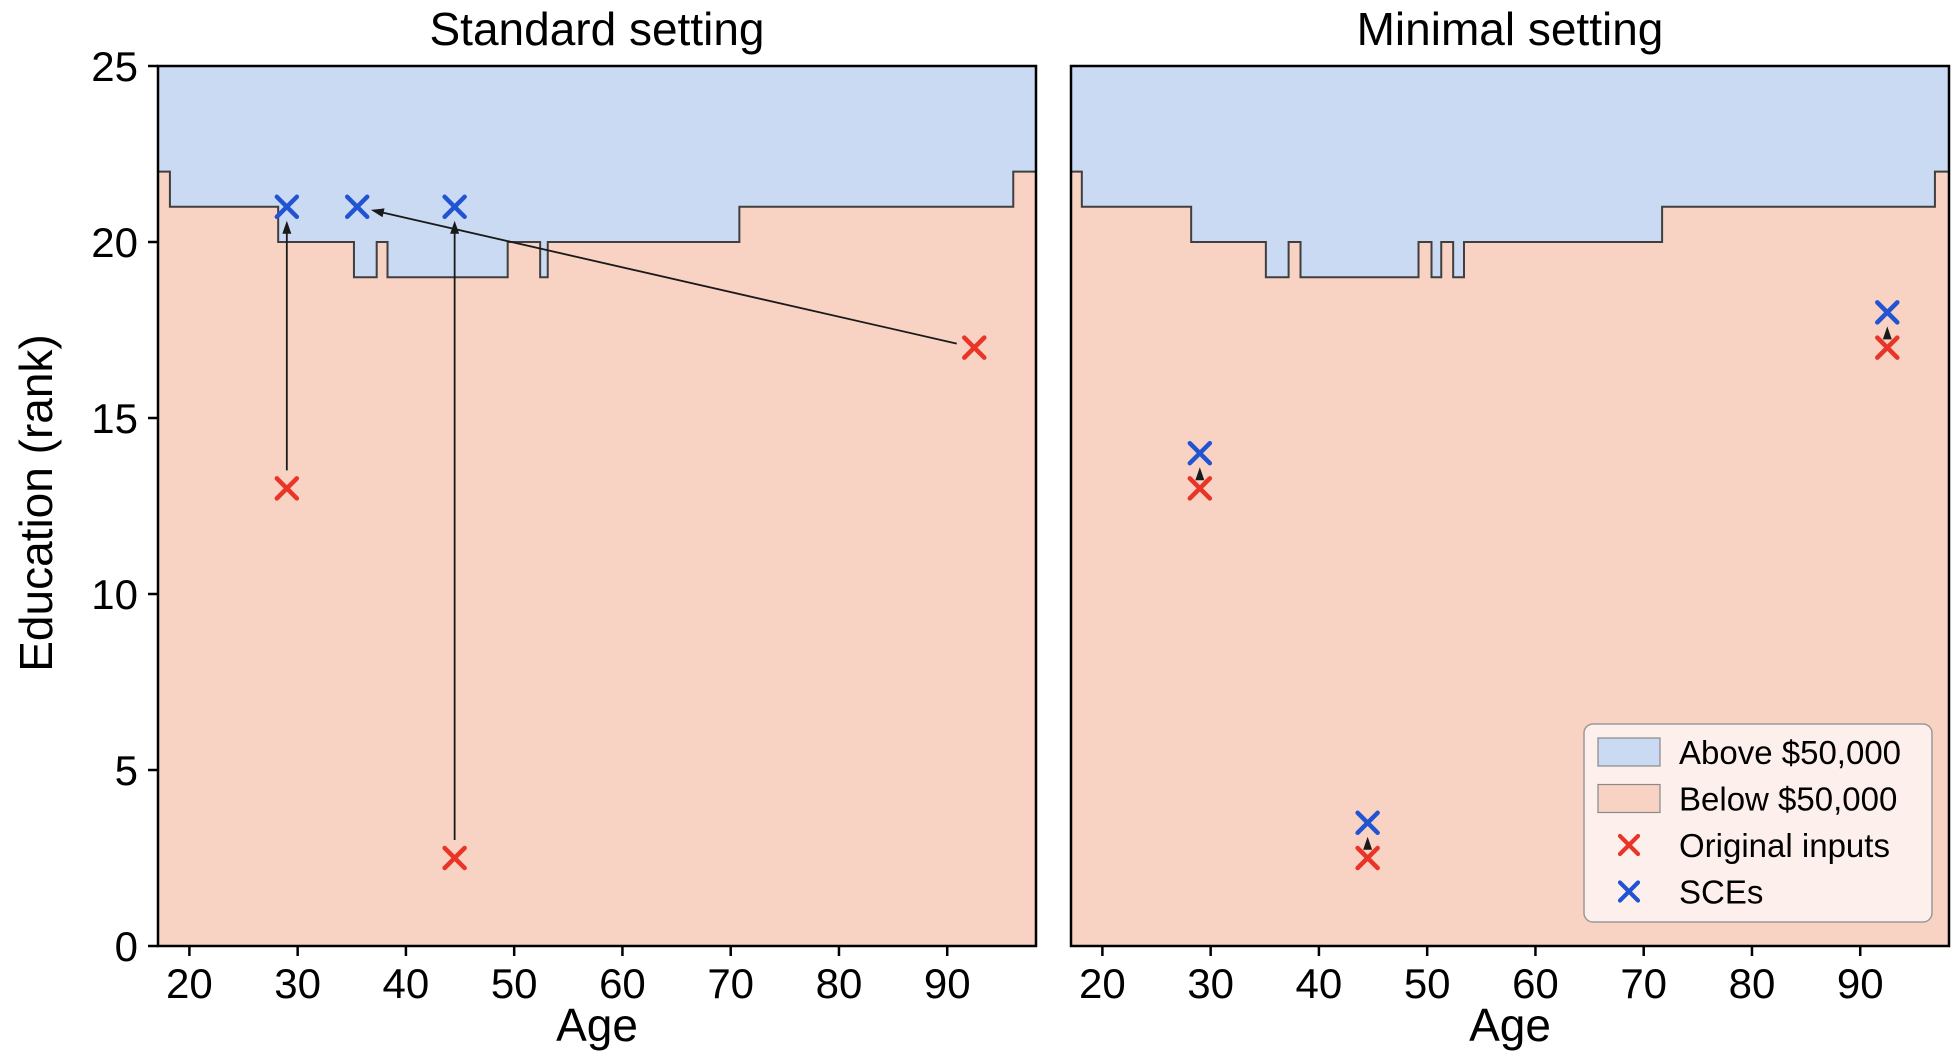 The height and width of the screenshot is (1062, 1956). Describe the element at coordinates (114, 66) in the screenshot. I see `y-tick-label: 25` at that location.